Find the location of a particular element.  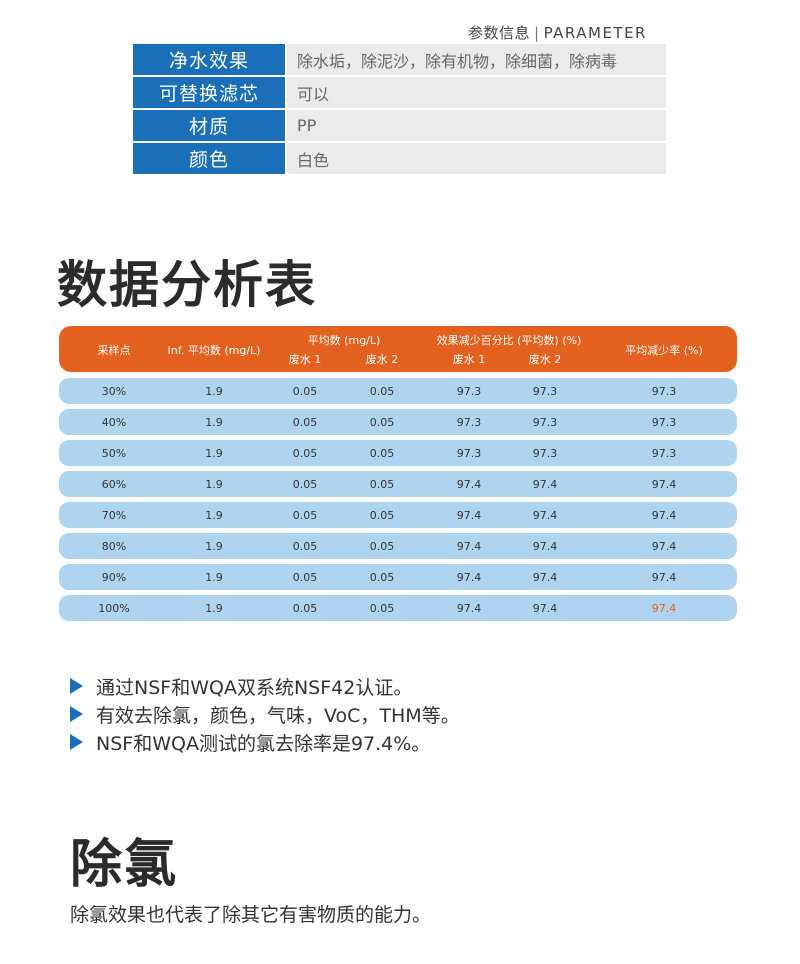

table-cell: 90% is located at coordinates (114, 577).